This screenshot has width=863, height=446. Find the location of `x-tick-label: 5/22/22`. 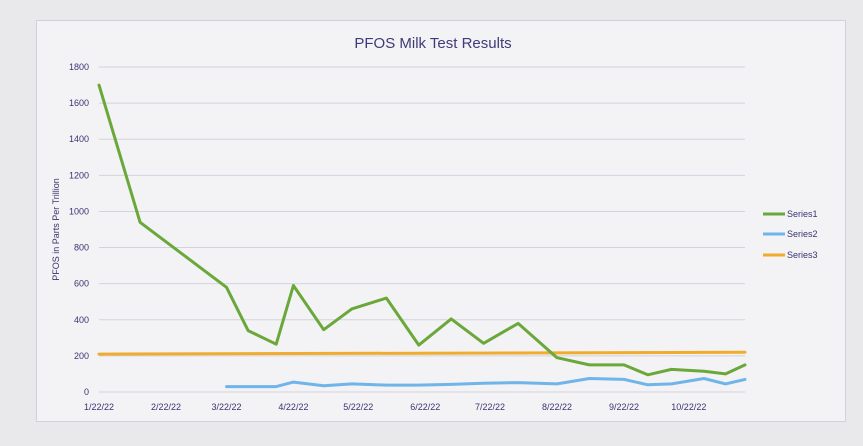

x-tick-label: 5/22/22 is located at coordinates (358, 407).